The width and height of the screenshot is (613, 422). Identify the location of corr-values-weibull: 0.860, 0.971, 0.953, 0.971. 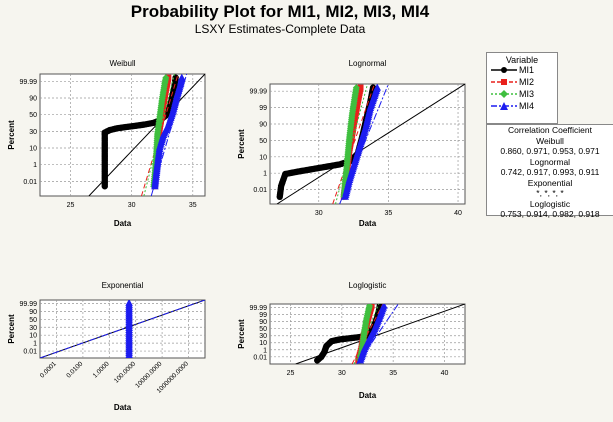
(550, 151).